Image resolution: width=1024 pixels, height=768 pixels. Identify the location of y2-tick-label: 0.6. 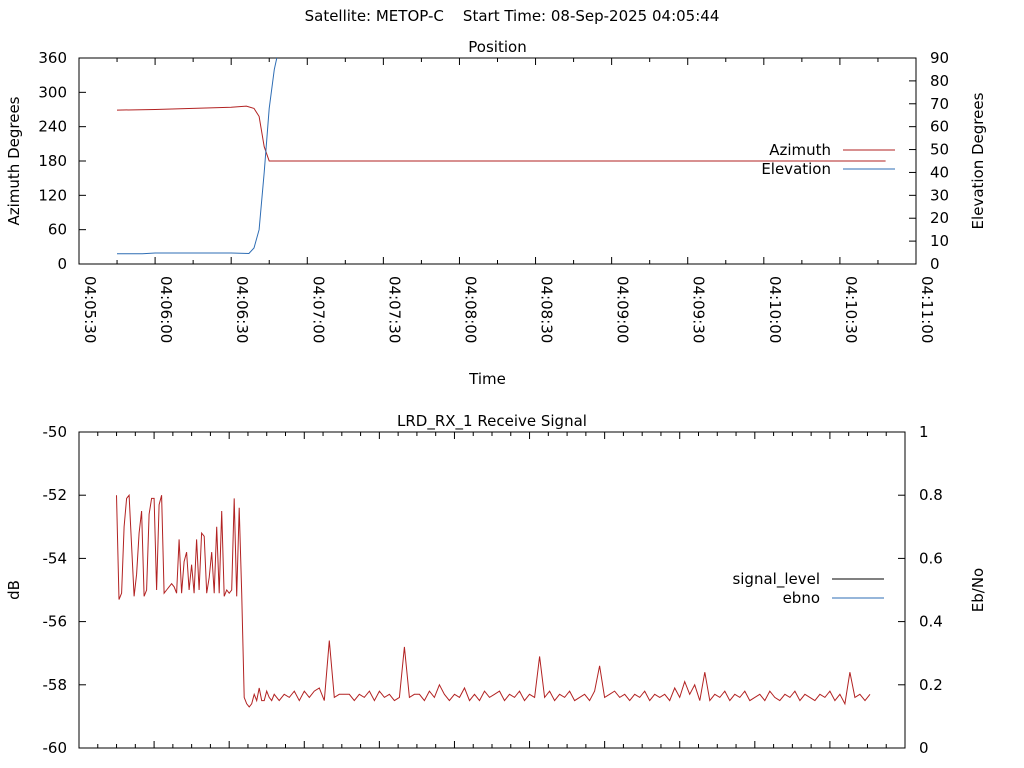
(931, 558).